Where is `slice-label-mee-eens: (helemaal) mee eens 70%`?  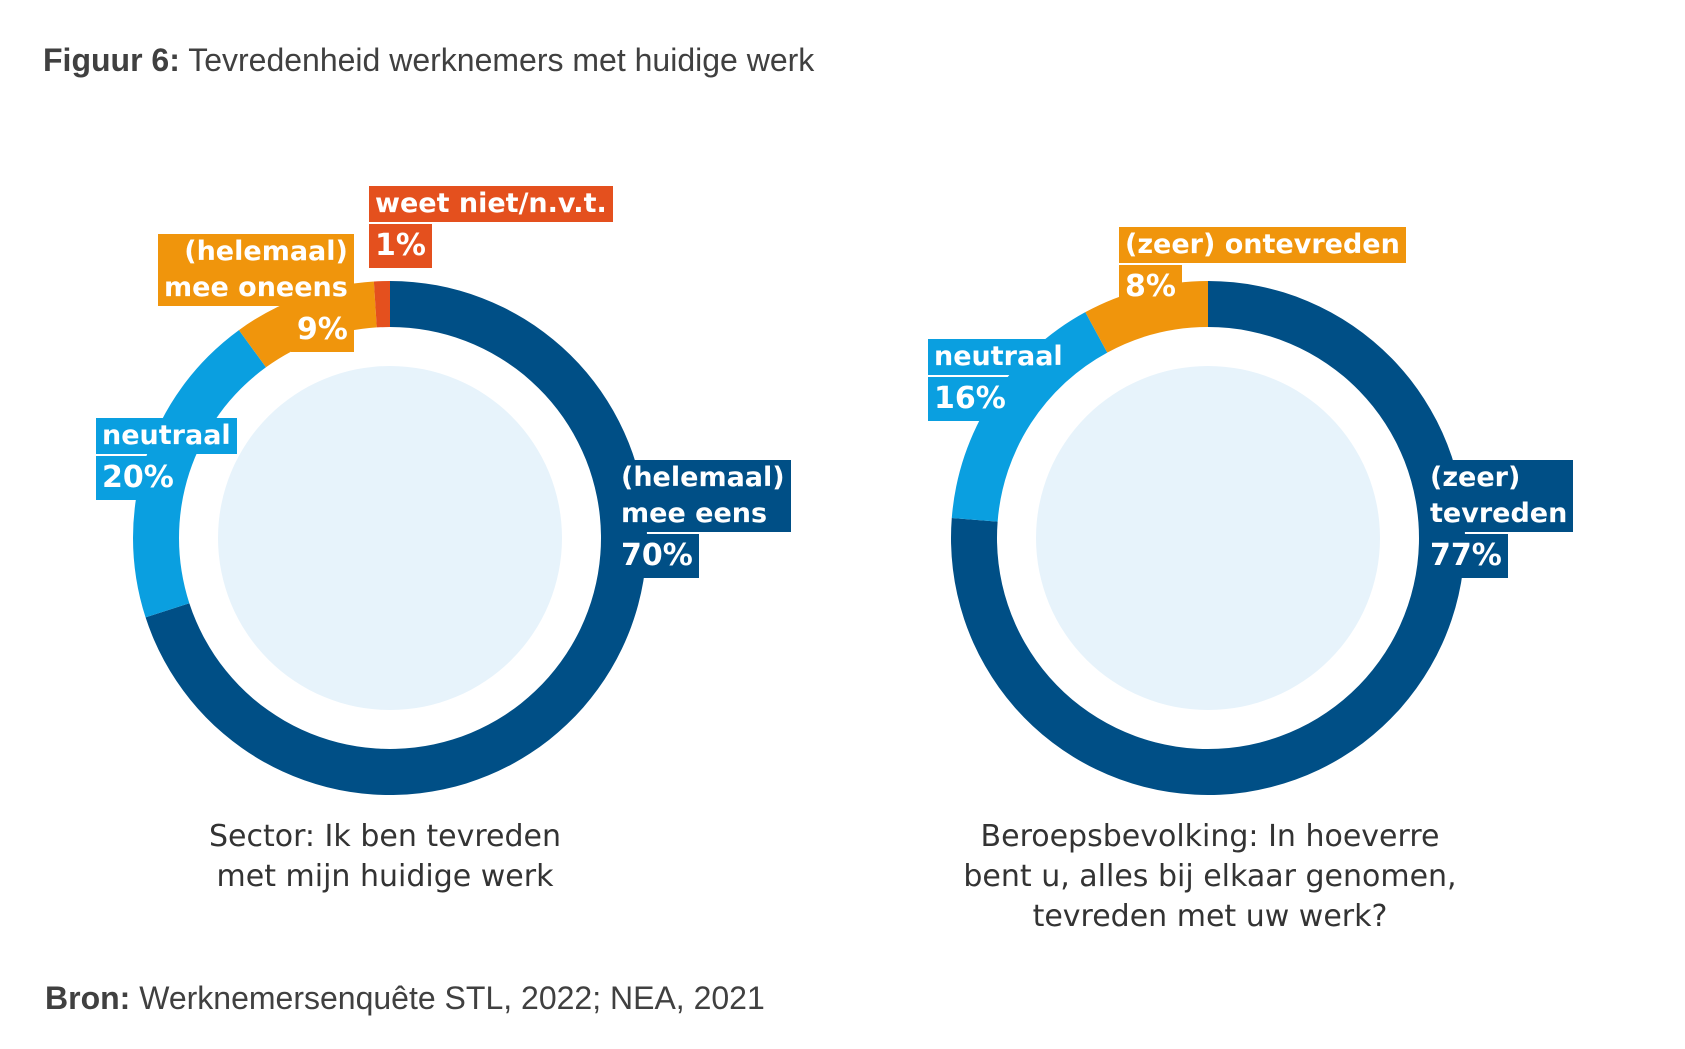
slice-label-mee-eens: (helemaal) mee eens 70% is located at coordinates (703, 519).